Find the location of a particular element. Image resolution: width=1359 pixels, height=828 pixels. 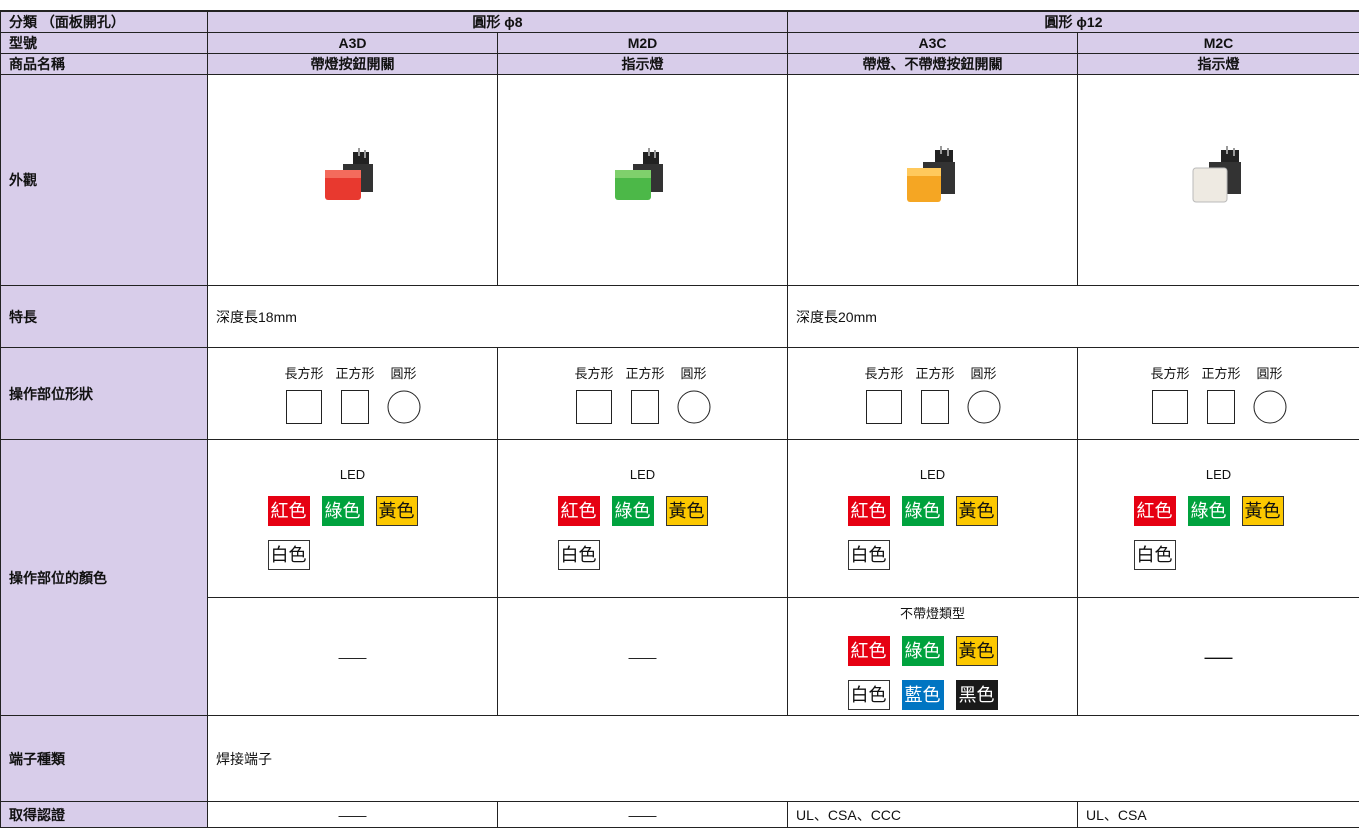

header-cell: M2C is located at coordinates (1218, 43).